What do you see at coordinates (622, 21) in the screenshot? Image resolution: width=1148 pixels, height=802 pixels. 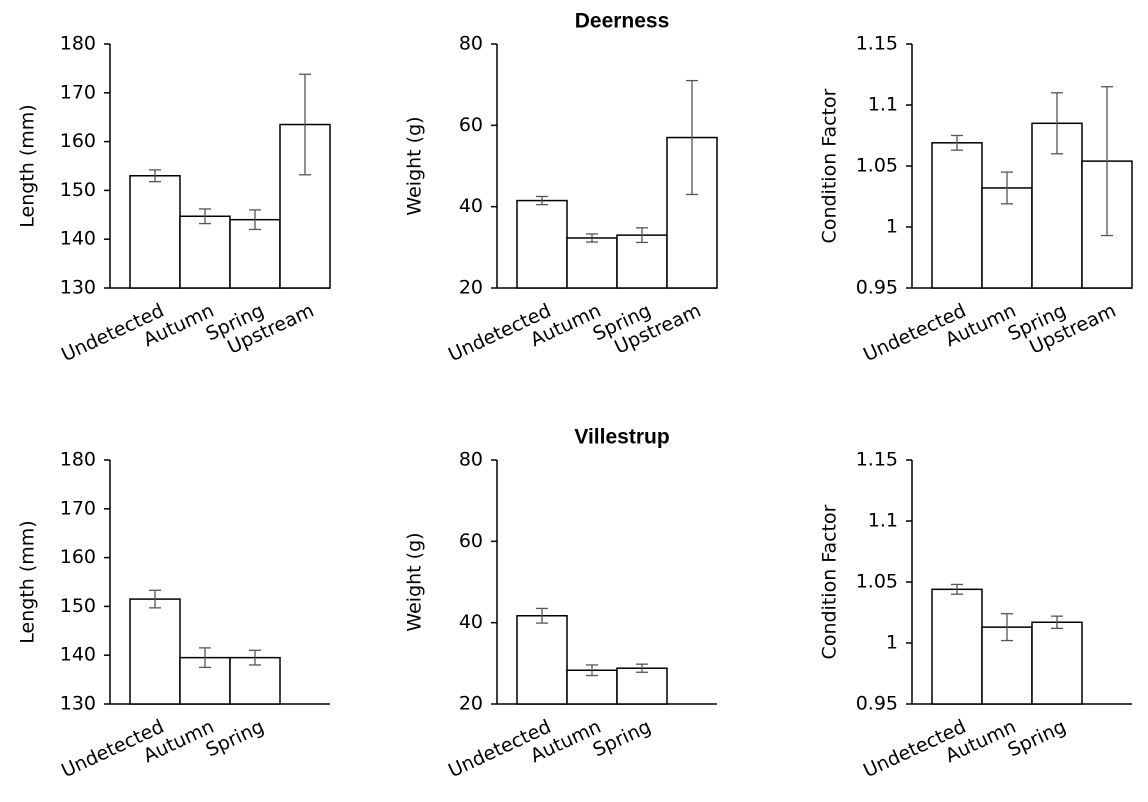 I see `chart-title: Deerness` at bounding box center [622, 21].